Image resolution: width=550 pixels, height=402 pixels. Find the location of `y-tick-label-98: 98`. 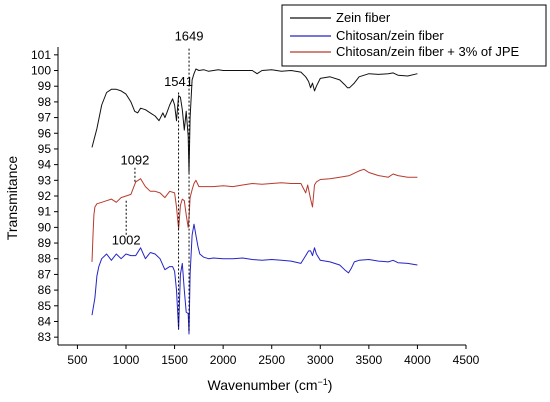

y-tick-label-98: 98 is located at coordinates (45, 102).